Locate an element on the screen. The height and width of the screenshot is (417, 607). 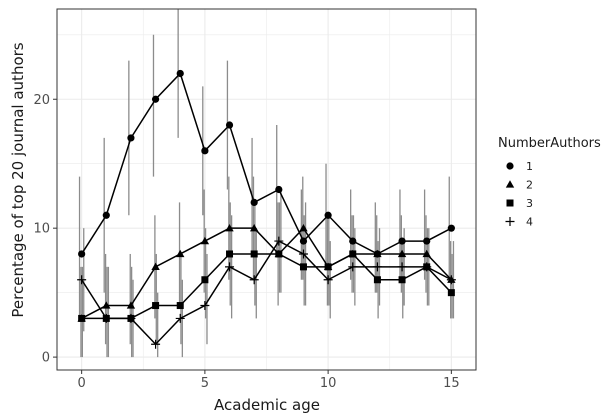
x-tick-label: 5 is located at coordinates (205, 383).